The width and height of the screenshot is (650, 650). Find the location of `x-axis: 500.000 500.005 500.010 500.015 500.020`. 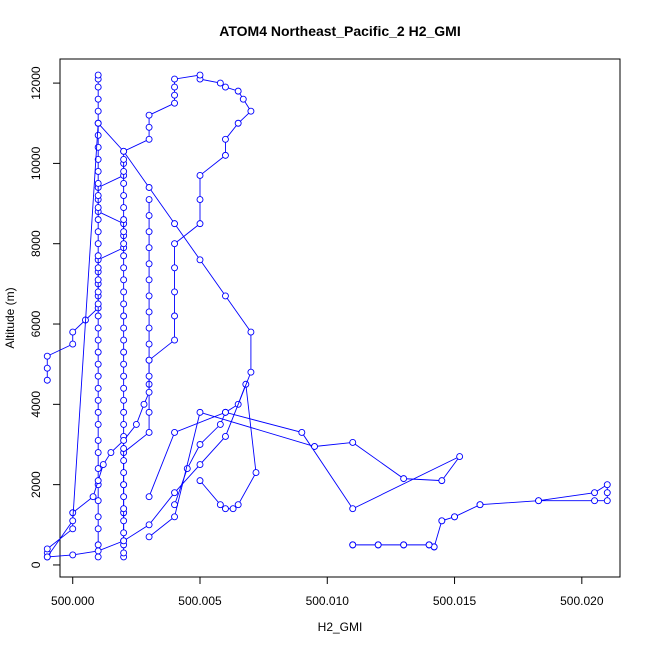

x-axis: 500.000 500.005 500.010 500.015 500.020 is located at coordinates (327, 592).